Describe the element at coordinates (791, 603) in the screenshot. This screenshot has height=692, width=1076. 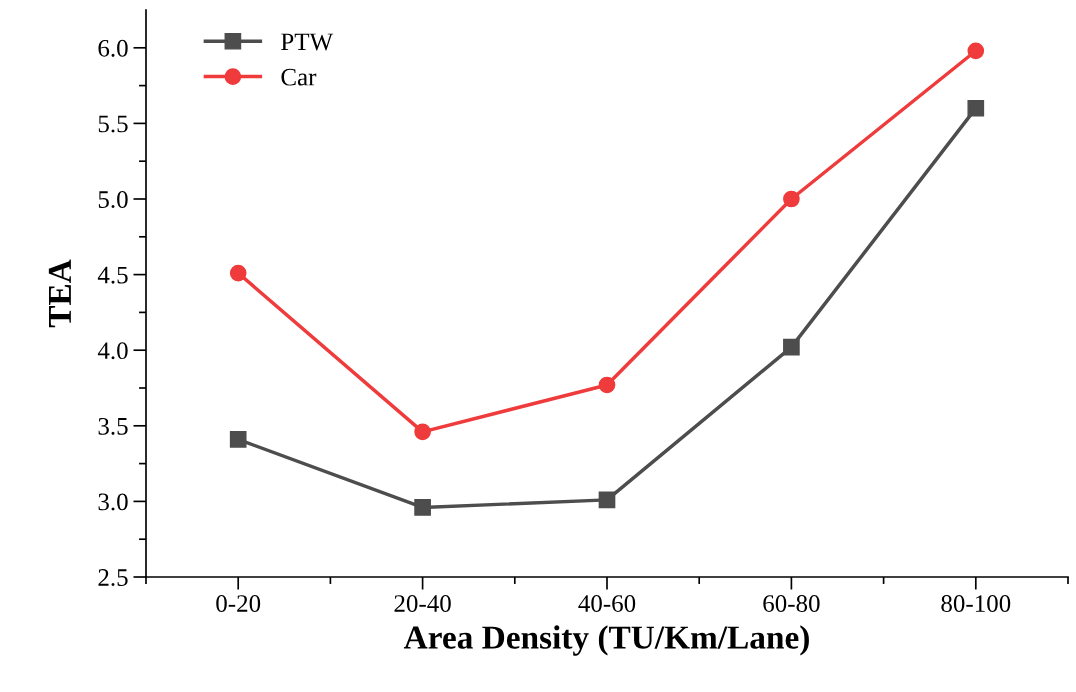
I see `x-tick-label: 60-80` at that location.